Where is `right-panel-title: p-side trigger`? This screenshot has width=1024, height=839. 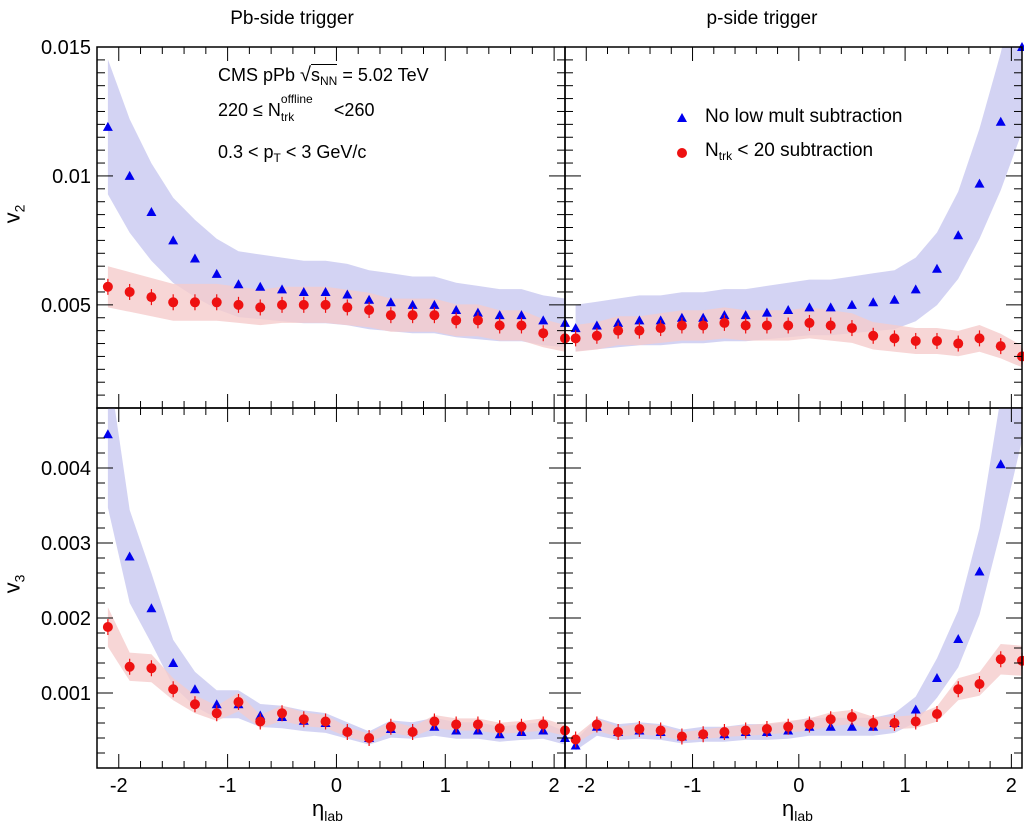 right-panel-title: p-side trigger is located at coordinates (762, 18).